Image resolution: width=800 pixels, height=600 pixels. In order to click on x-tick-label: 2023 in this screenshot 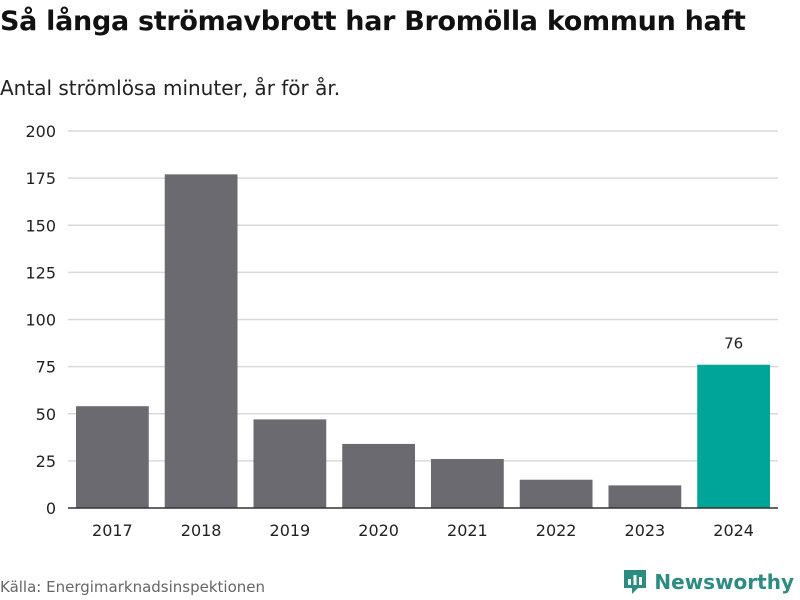, I will do `click(645, 530)`.